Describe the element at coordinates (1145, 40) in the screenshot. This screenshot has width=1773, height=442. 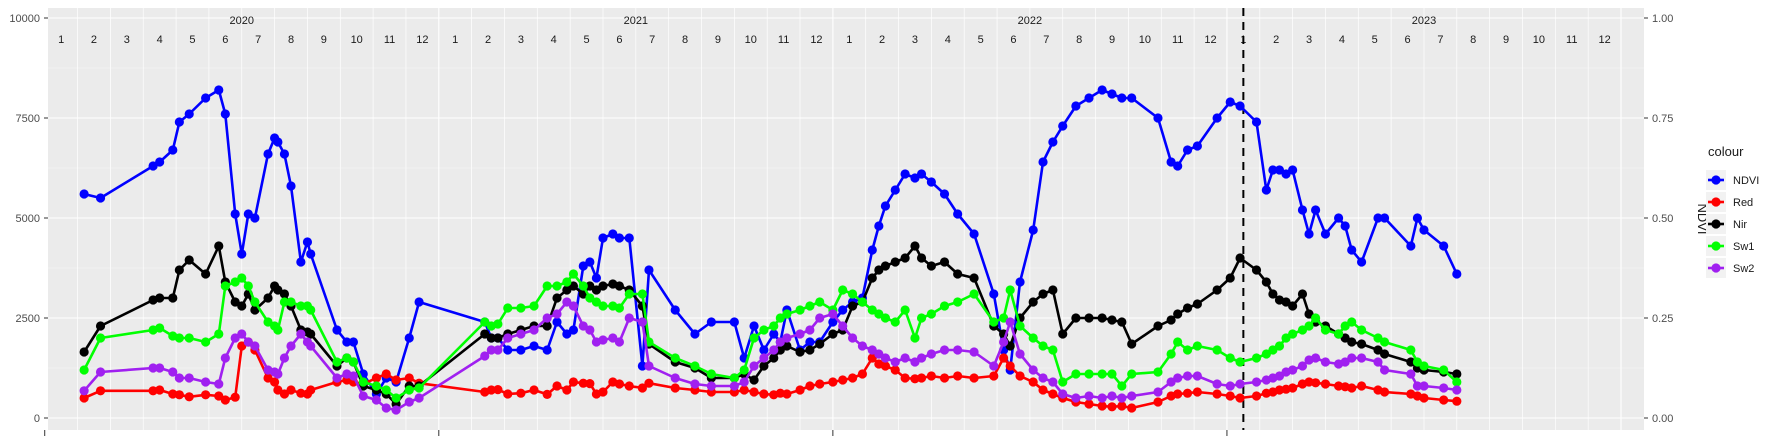
I see `month-label: 10` at that location.